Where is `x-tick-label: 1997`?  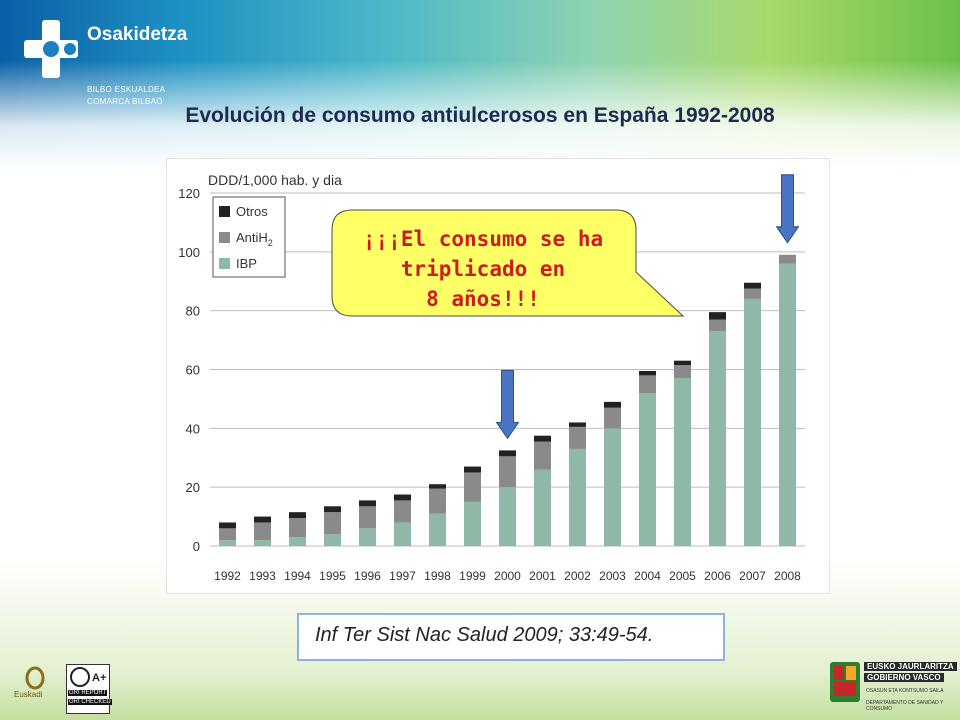
x-tick-label: 1997 is located at coordinates (402, 576).